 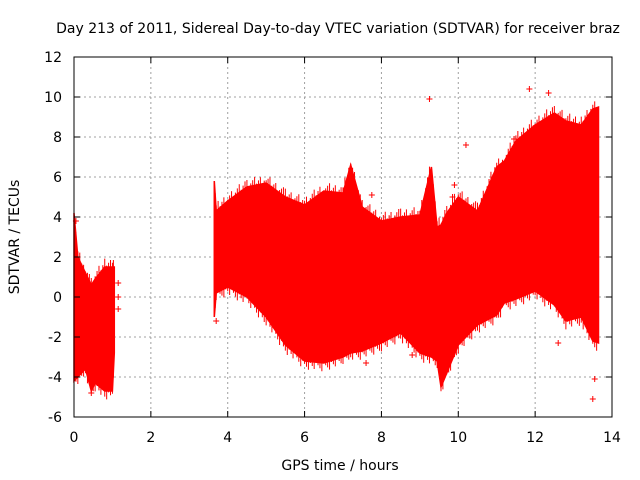 I want to click on y-tick-label: 12, so click(x=53, y=58).